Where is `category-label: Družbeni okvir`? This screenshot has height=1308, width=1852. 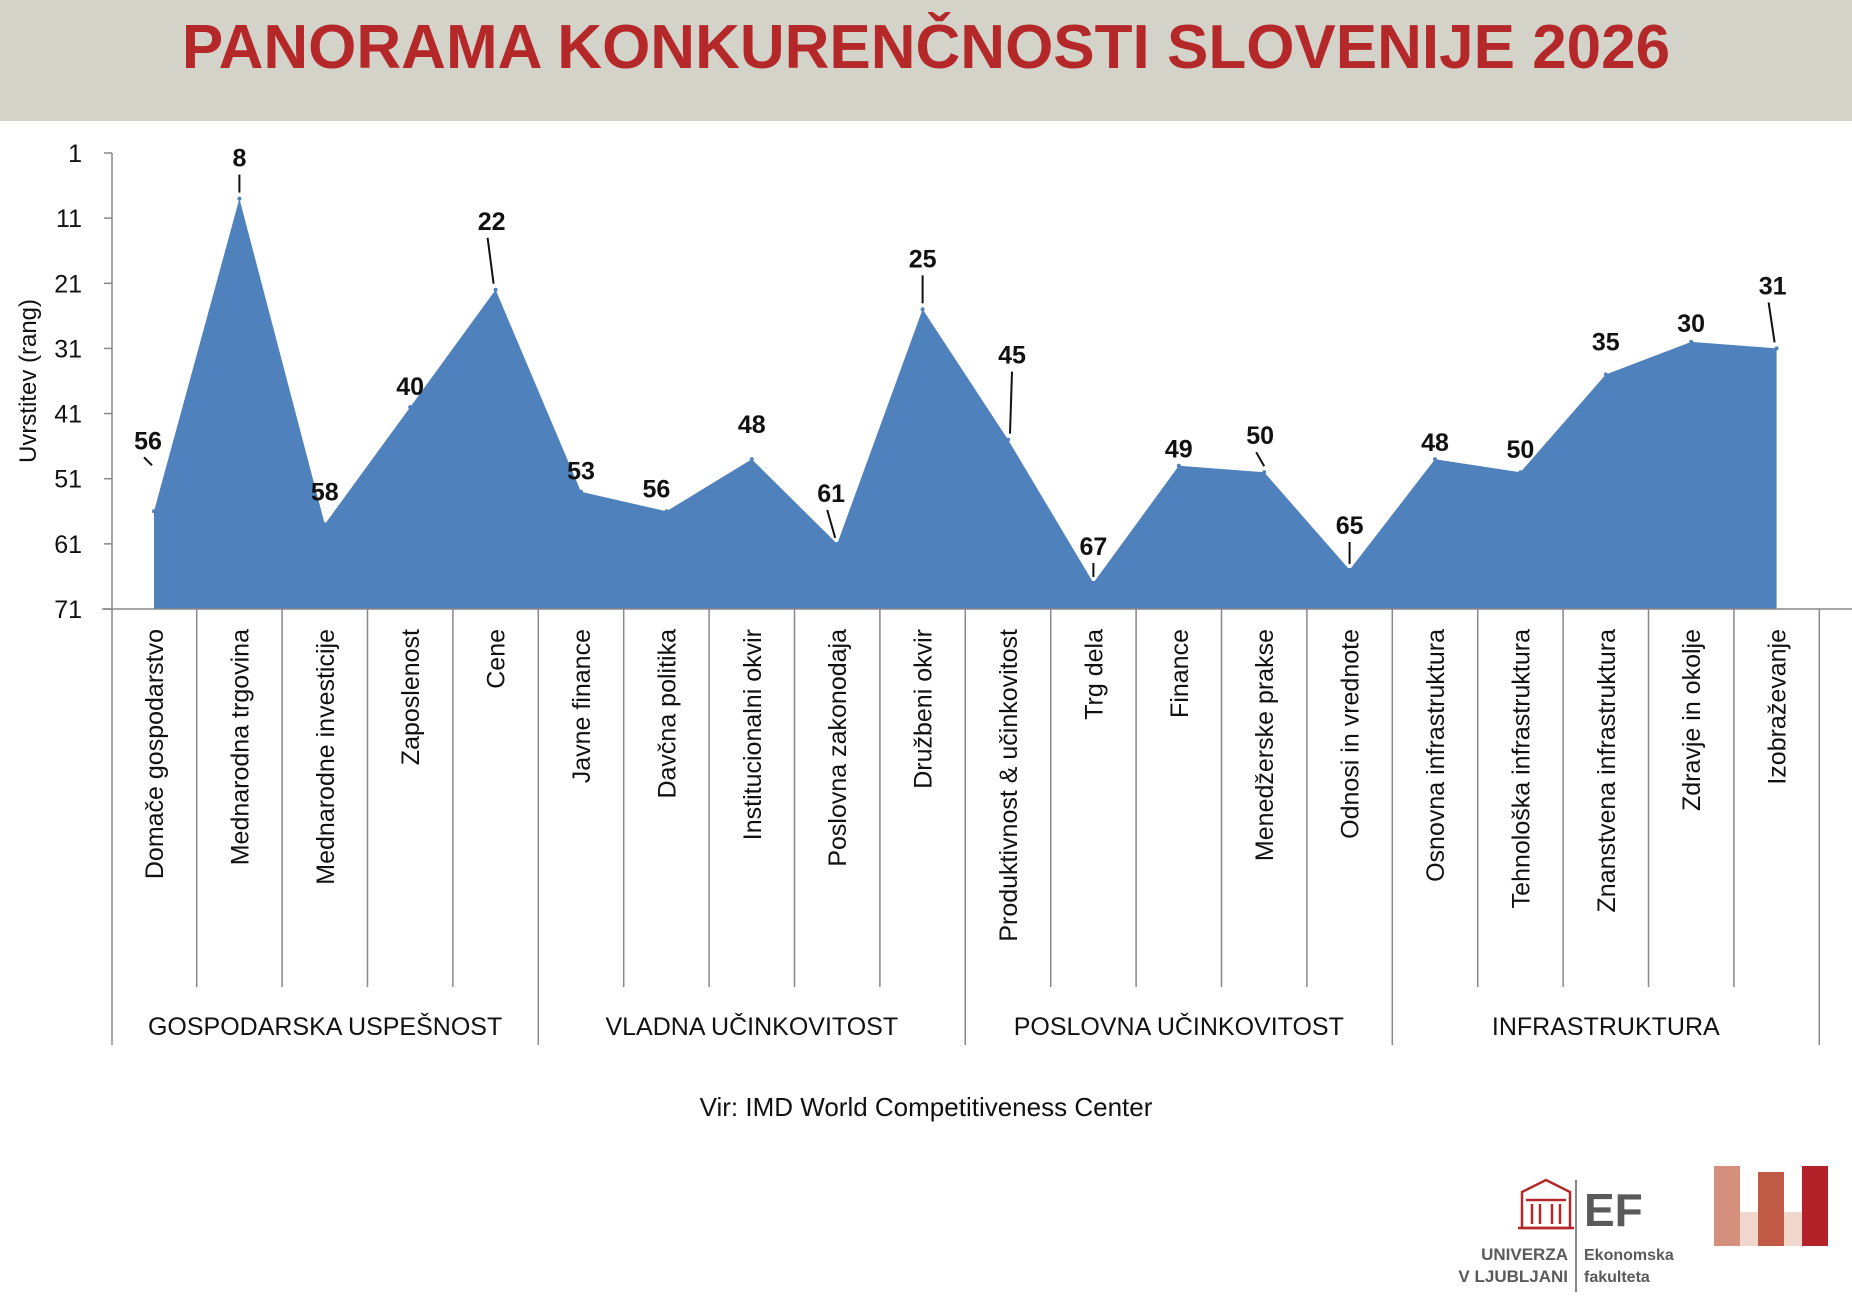
category-label: Družbeni okvir is located at coordinates (924, 709).